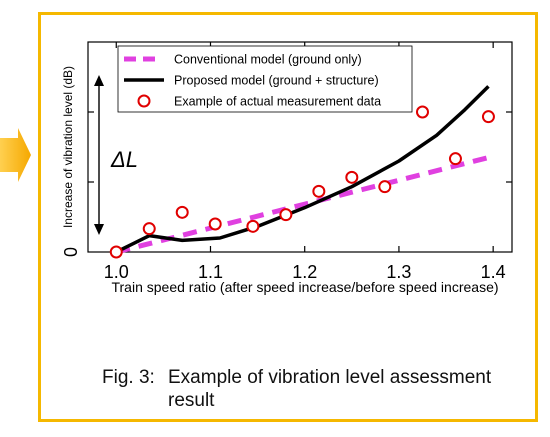  I want to click on x-tick-label: 1.2, so click(304, 272).